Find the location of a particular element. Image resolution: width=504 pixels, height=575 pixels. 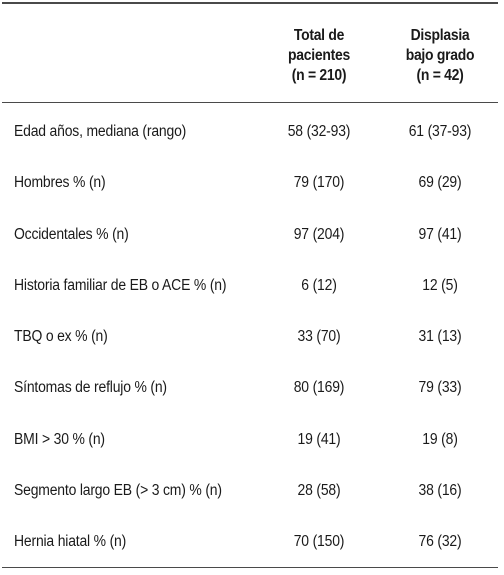

column-header-total: Total de pacientes (n = 210) is located at coordinates (319, 56).